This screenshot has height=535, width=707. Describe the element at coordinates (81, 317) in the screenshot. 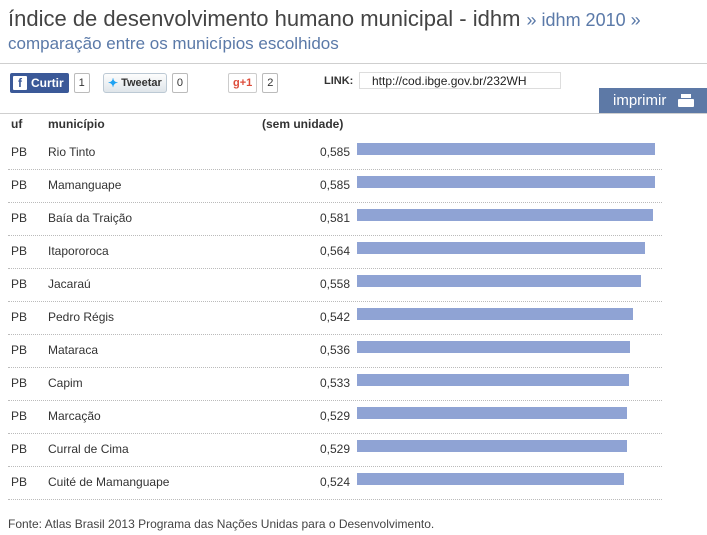

I see `row-municipio: Pedro Régis` at that location.